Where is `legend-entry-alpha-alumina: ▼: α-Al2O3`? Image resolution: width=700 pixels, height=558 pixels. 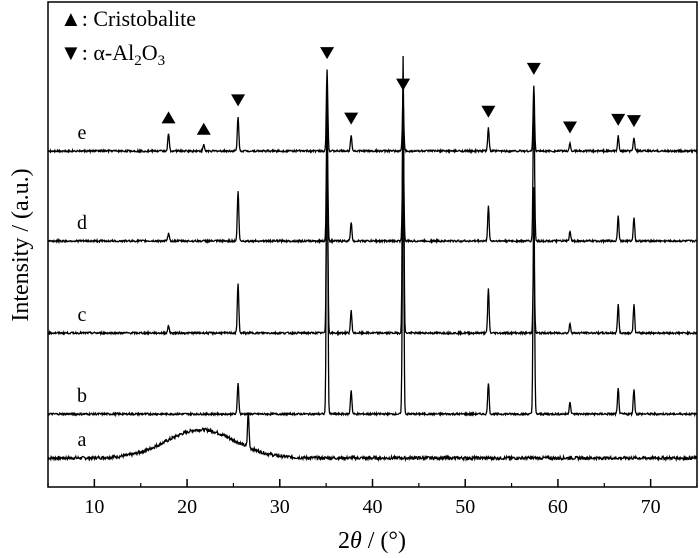
legend-entry-alpha-alumina: ▼: α-Al2O3 is located at coordinates (112, 54).